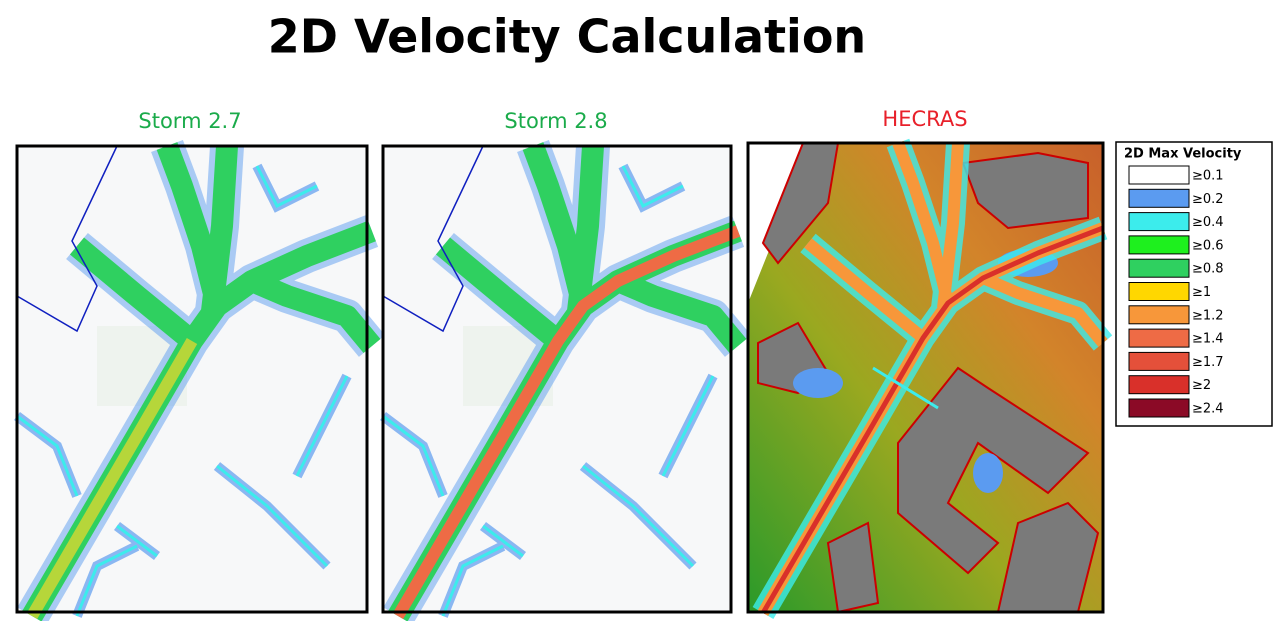 The height and width of the screenshot is (621, 1280). I want to click on legend-label: ≥1, so click(1201, 292).